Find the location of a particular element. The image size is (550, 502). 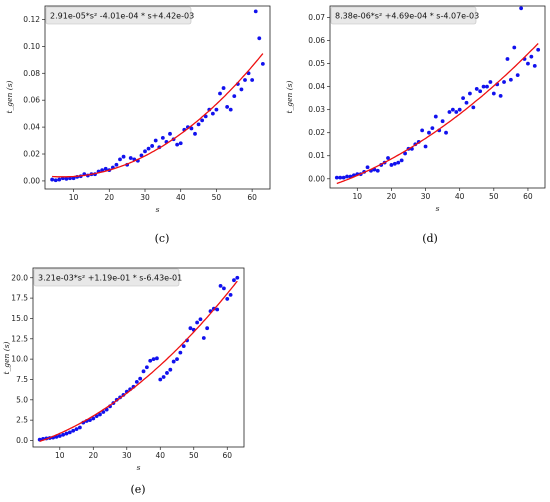

y-tick-label: 0.05 is located at coordinates (316, 63).